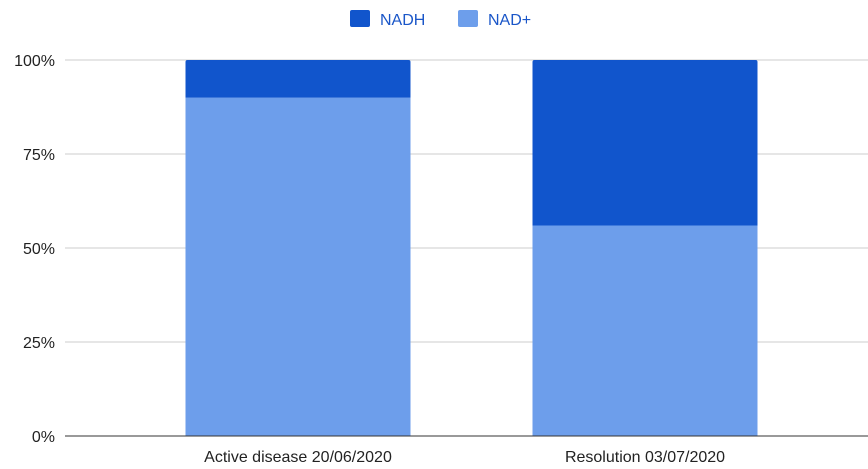 This screenshot has width=868, height=469. Describe the element at coordinates (39, 249) in the screenshot. I see `y-tick-label: 50%` at that location.